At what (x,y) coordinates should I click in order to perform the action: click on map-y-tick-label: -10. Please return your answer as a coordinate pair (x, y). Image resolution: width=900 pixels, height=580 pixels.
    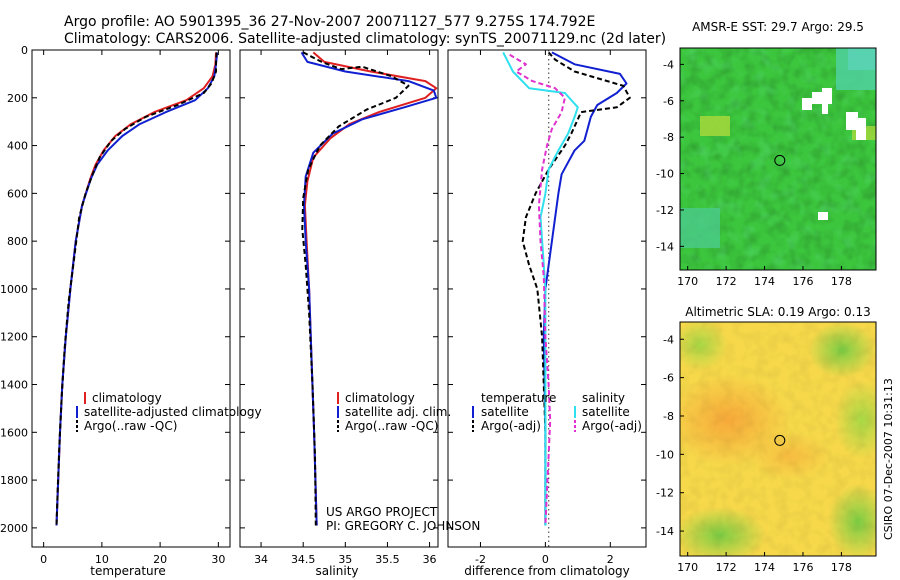
    Looking at the image, I should click on (665, 174).